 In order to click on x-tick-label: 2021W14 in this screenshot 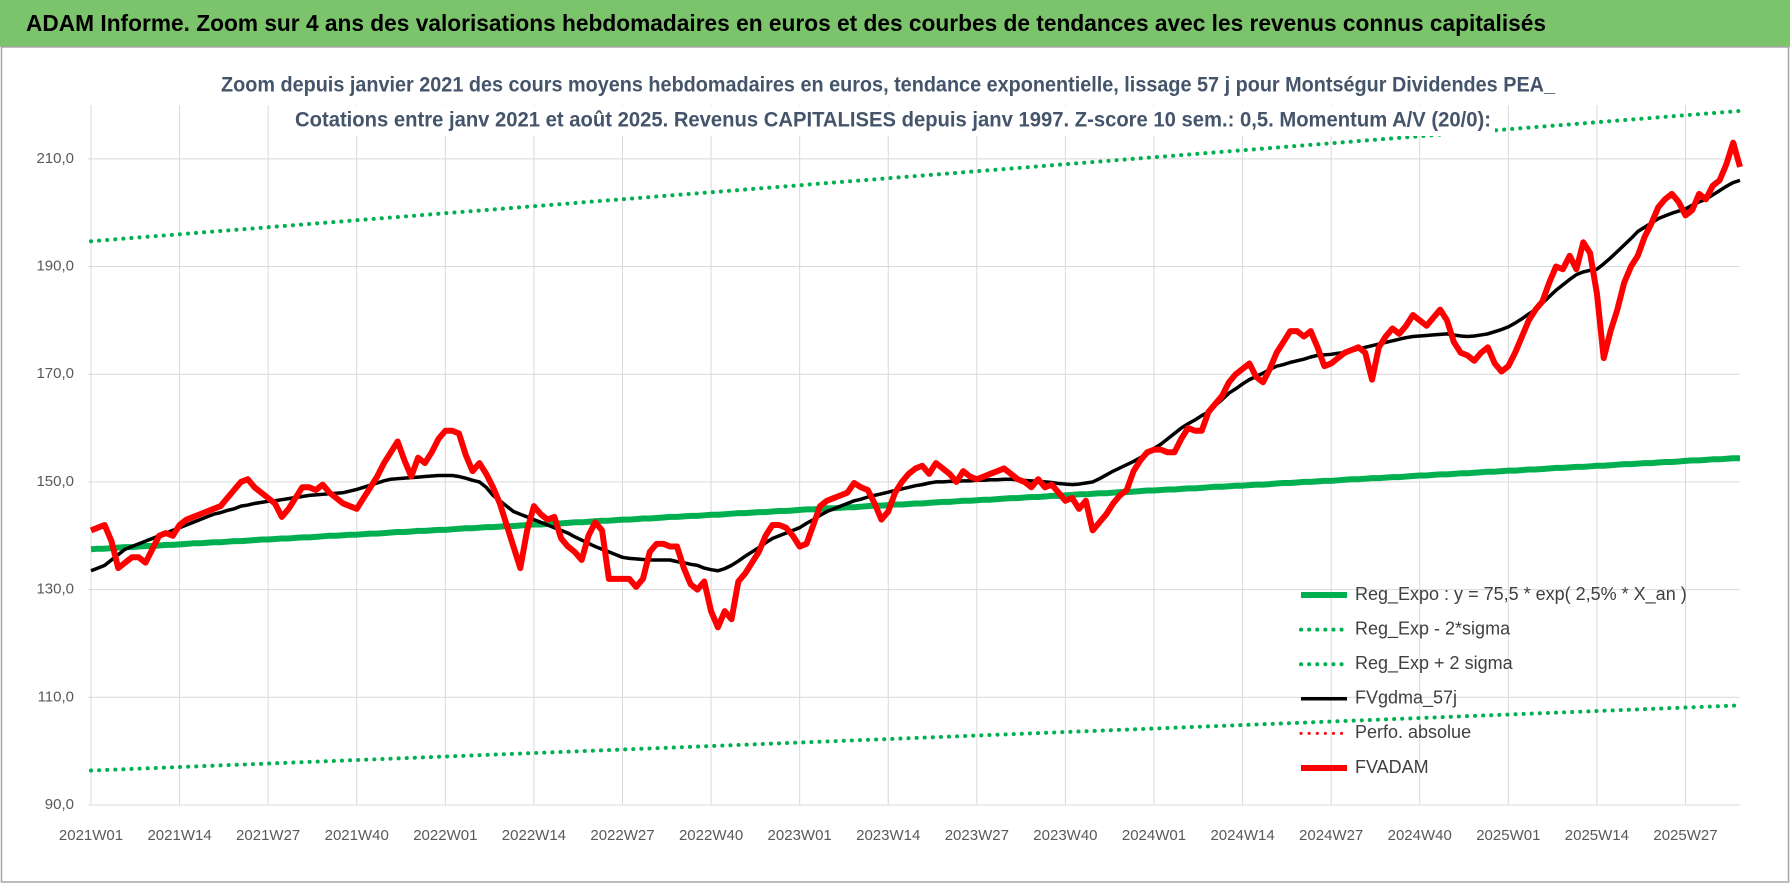, I will do `click(179, 835)`.